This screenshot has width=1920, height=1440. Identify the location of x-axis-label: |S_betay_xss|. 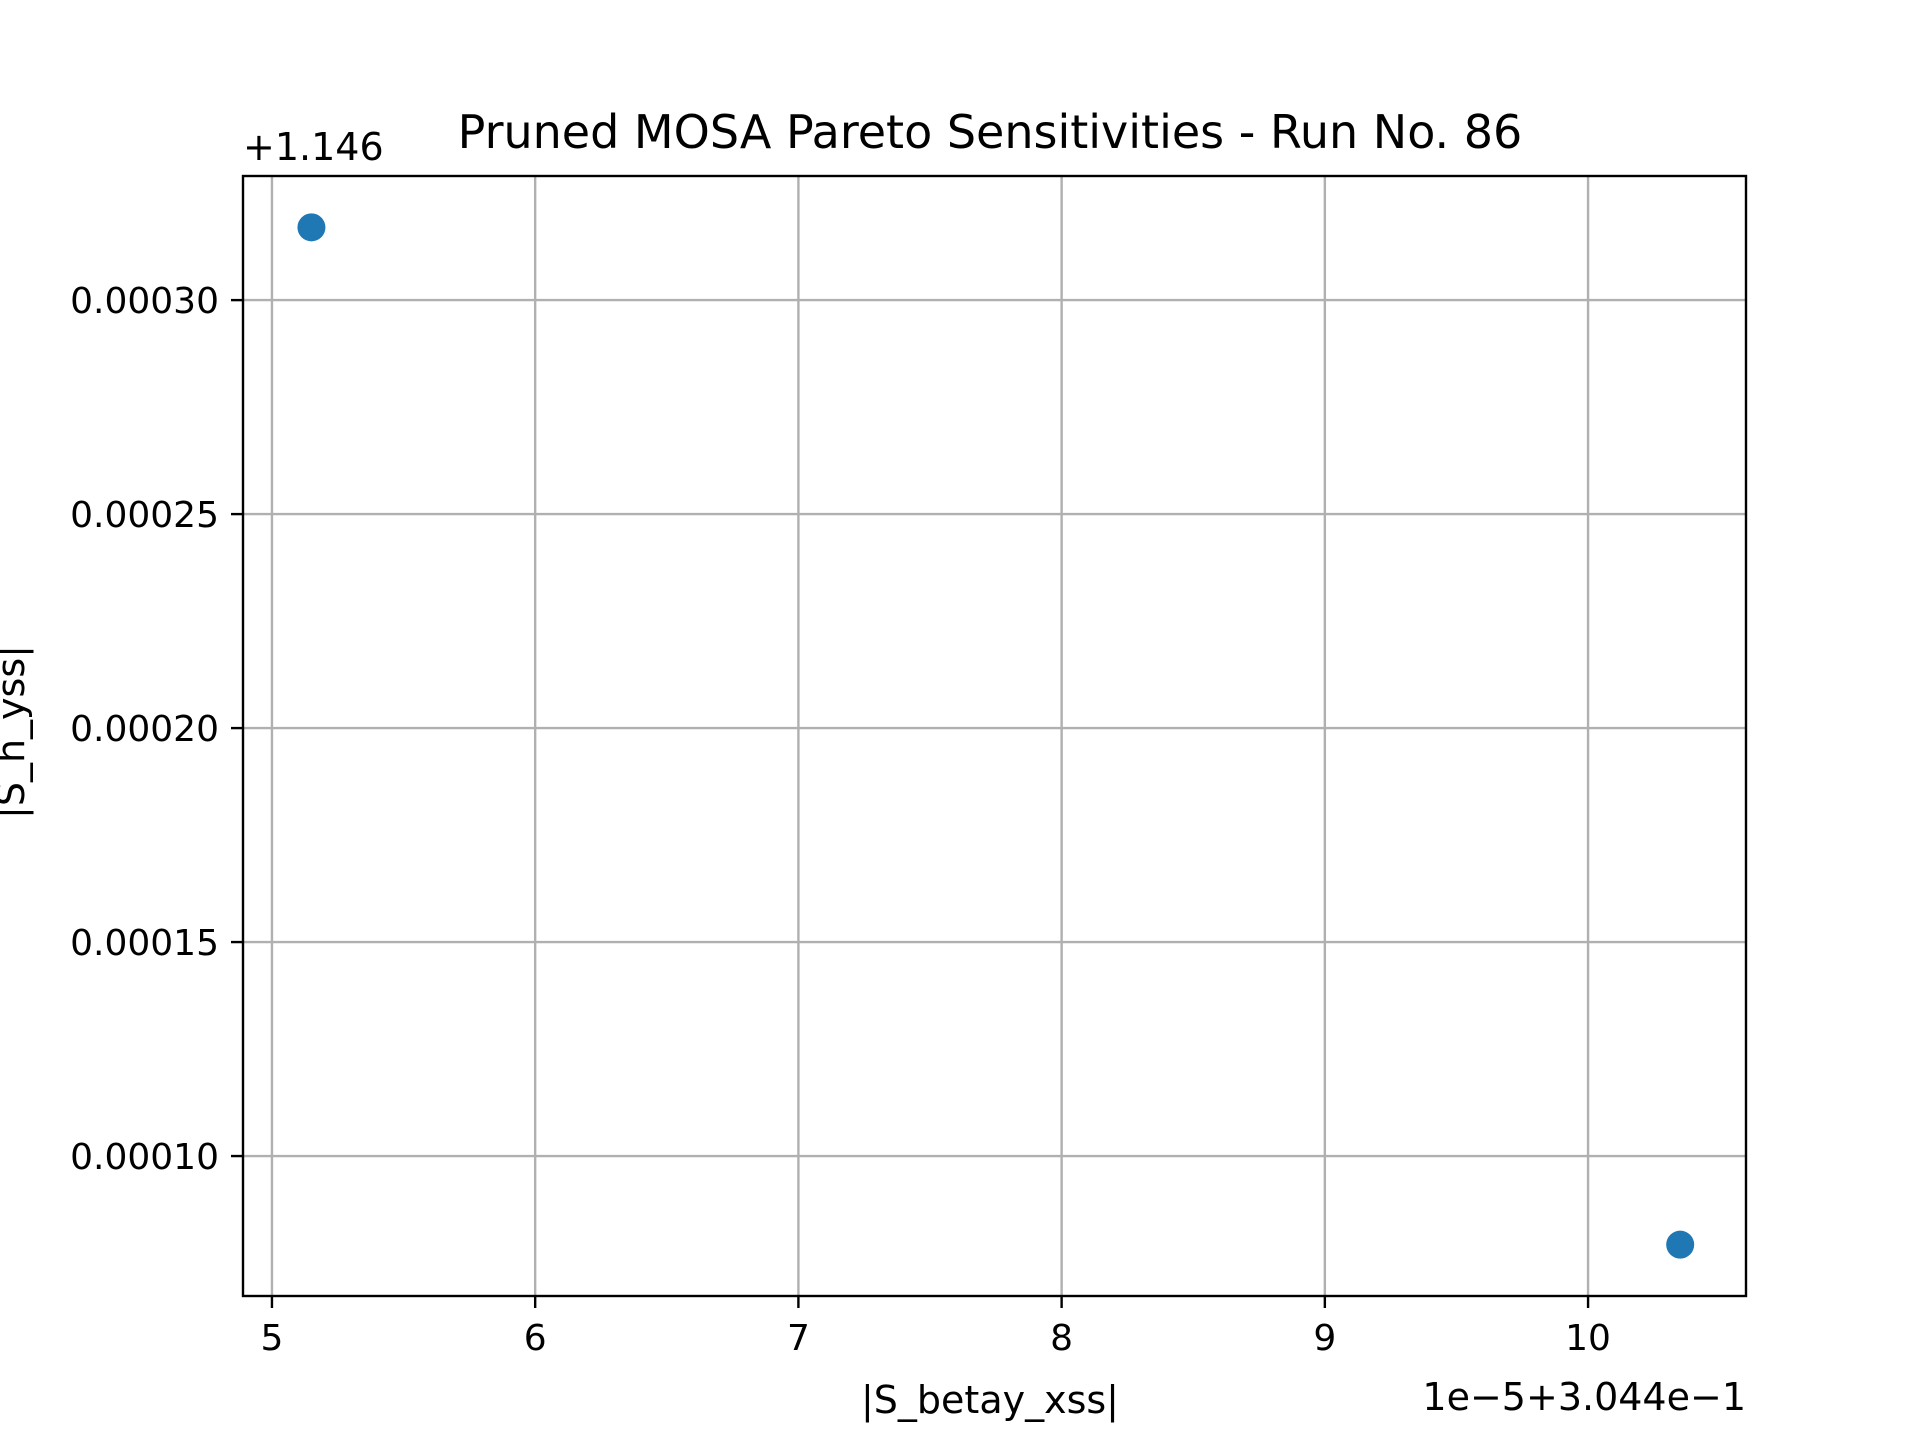
(990, 1400).